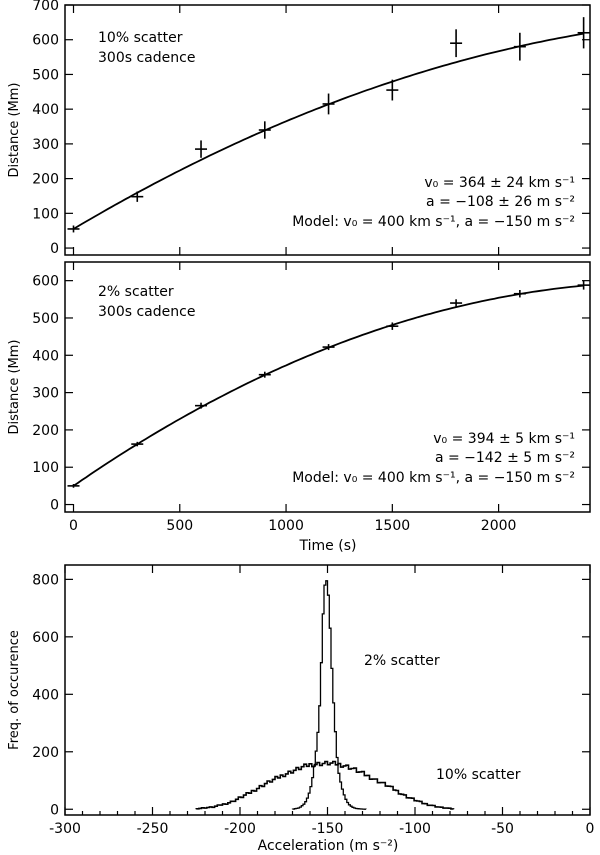  Describe the element at coordinates (65, 829) in the screenshot. I see `panel-bottom-xtick-label: -300` at that location.